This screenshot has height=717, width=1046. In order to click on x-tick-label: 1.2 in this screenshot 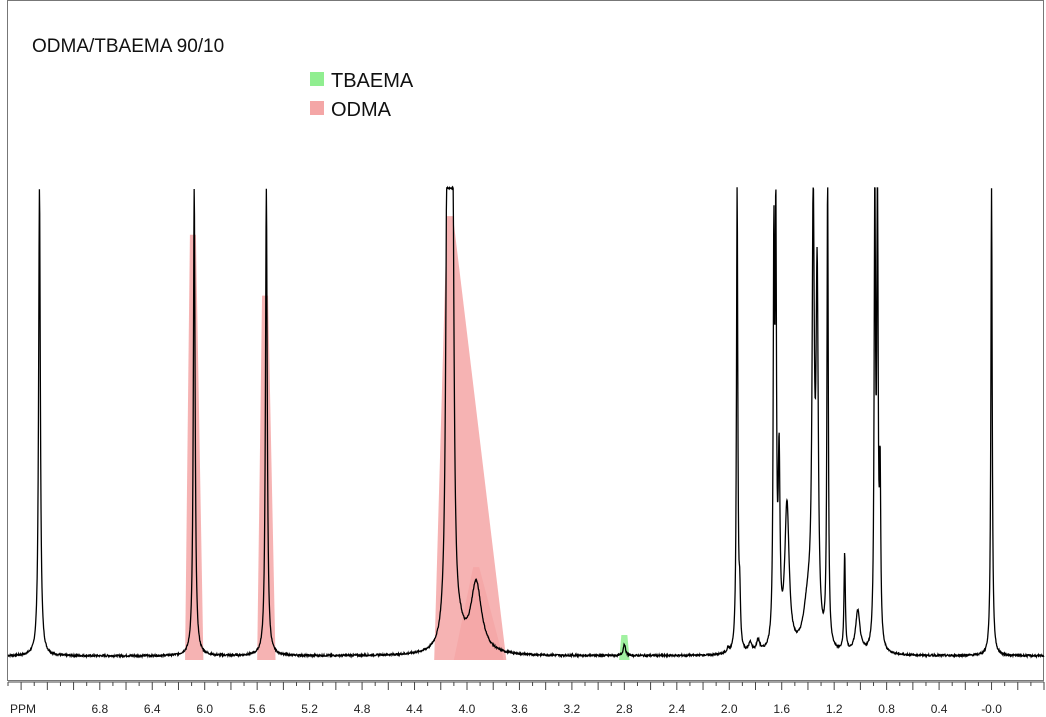, I will do `click(834, 709)`.